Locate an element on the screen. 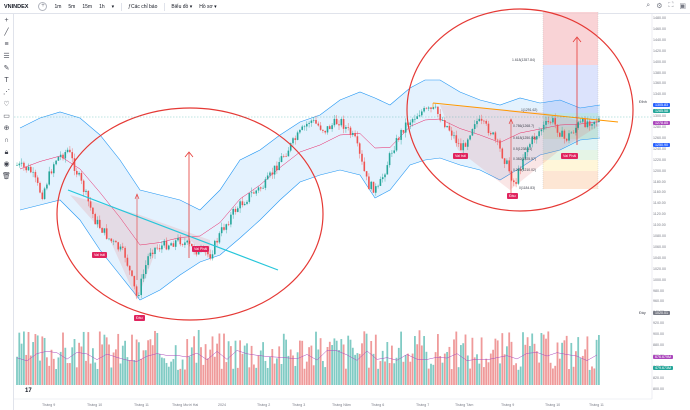 The height and width of the screenshot is (410, 690). brush-icon: ✎ is located at coordinates (6, 68).